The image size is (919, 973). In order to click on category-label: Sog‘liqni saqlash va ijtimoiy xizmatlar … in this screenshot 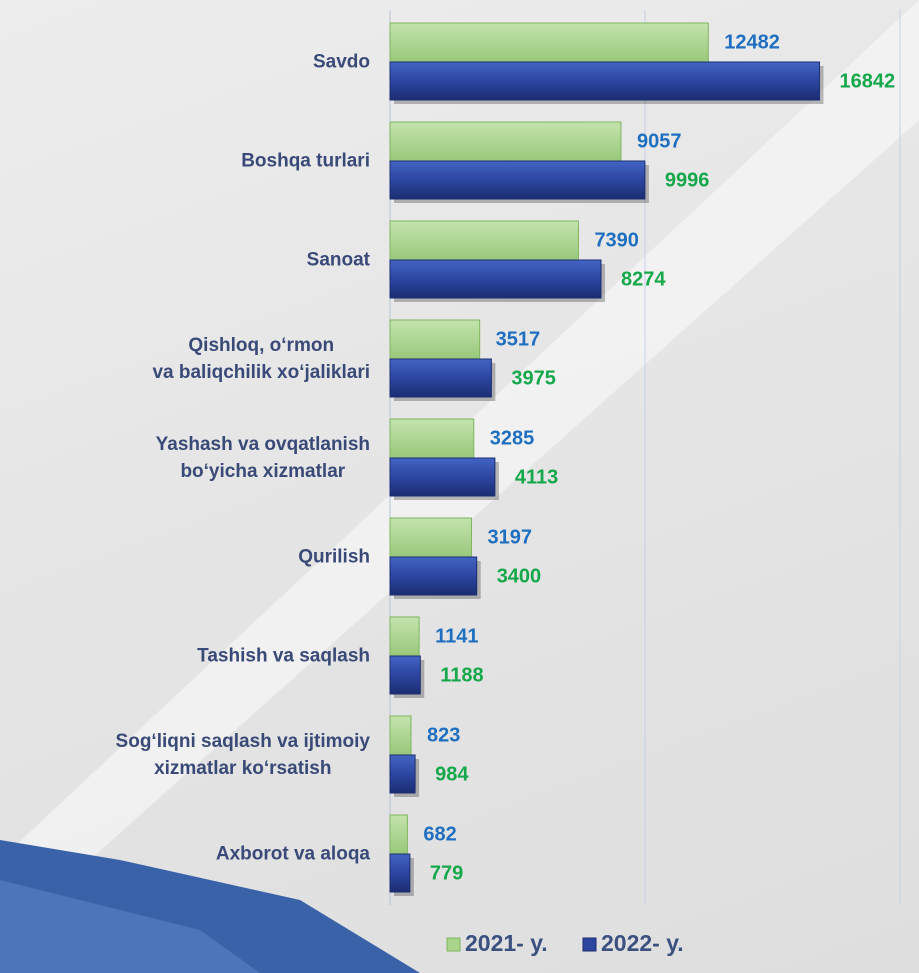, I will do `click(242, 755)`.